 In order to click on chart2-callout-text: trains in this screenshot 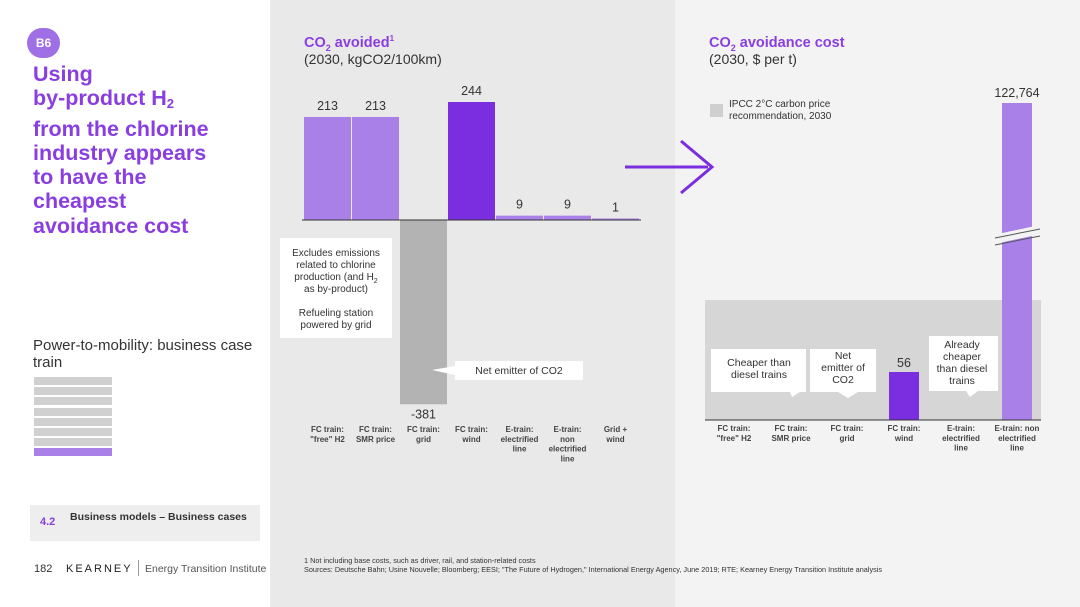, I will do `click(962, 381)`.